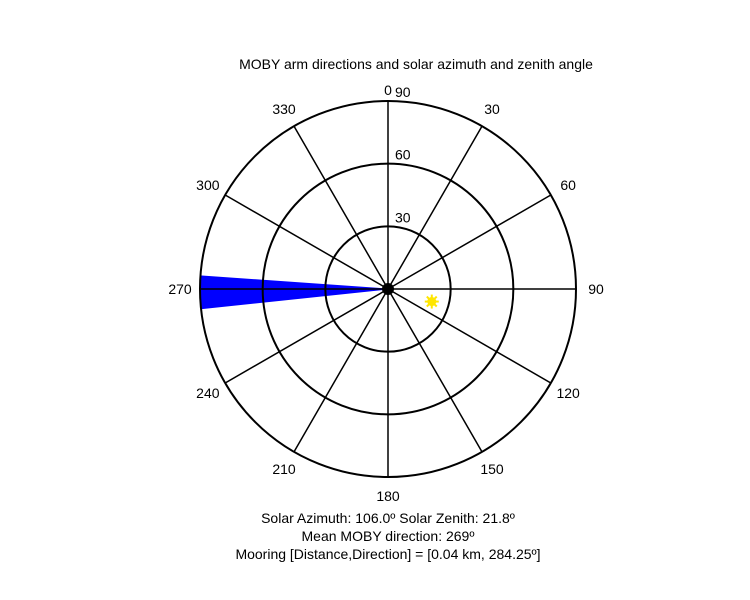 This screenshot has width=750, height=600. I want to click on angle-tick-label: 240, so click(208, 393).